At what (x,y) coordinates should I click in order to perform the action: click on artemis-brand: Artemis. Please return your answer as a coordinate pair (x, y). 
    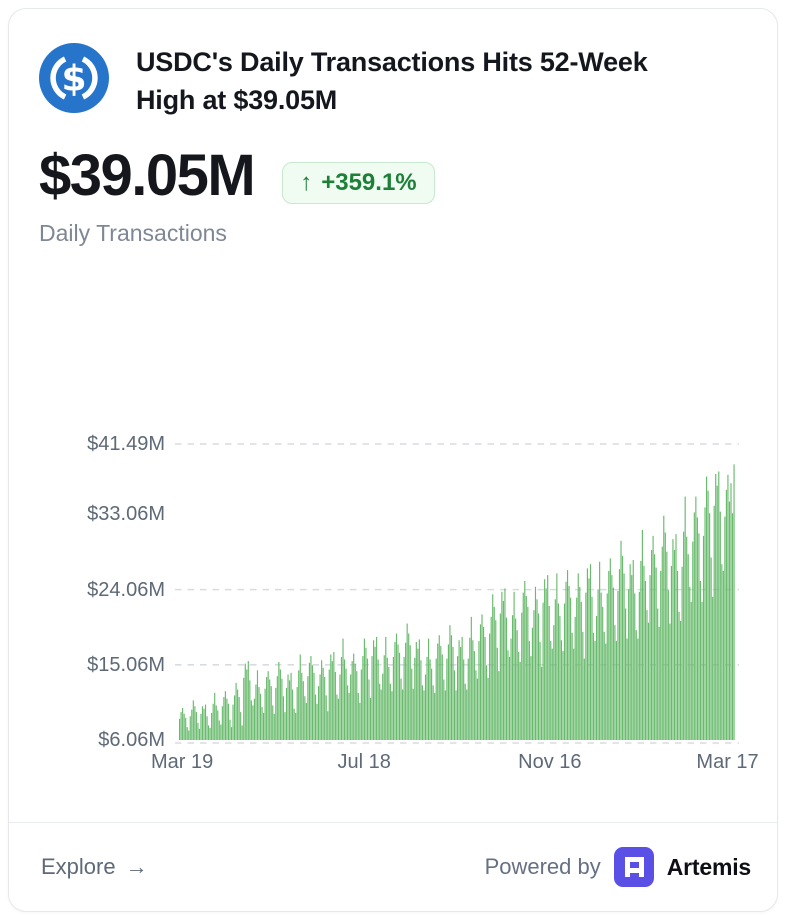
    Looking at the image, I should click on (708, 866).